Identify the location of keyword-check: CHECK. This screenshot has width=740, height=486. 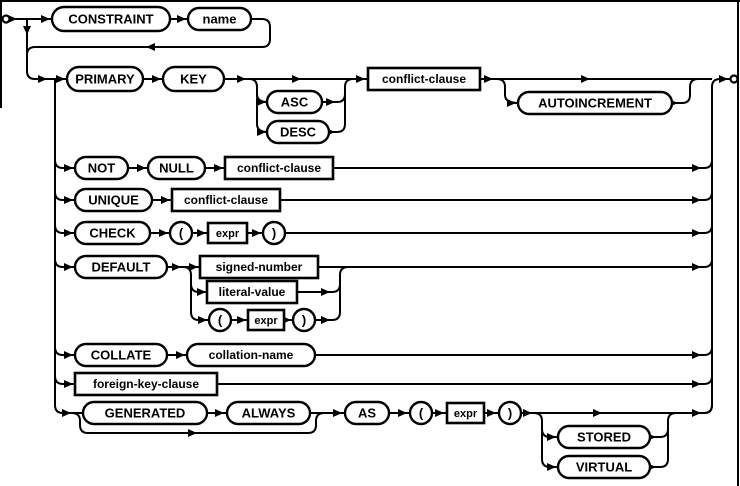
(112, 233).